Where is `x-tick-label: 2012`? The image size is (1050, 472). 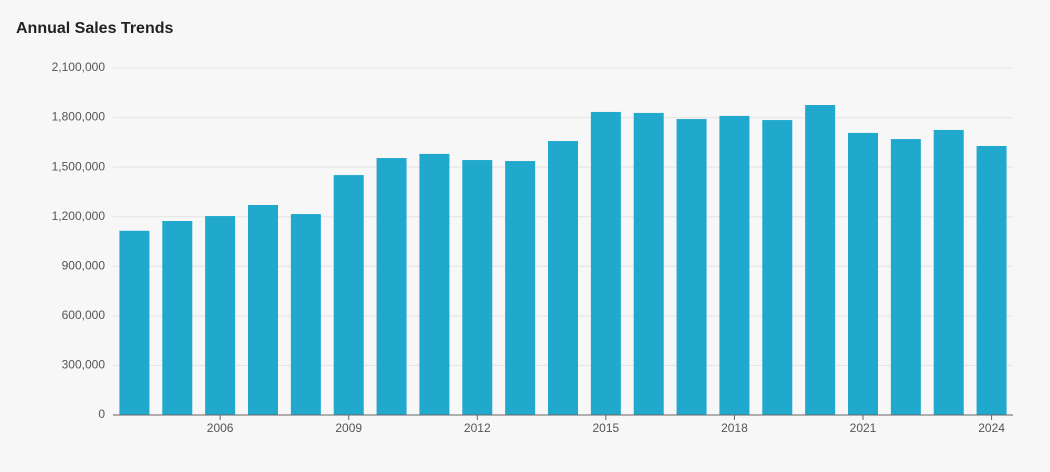 x-tick-label: 2012 is located at coordinates (477, 428).